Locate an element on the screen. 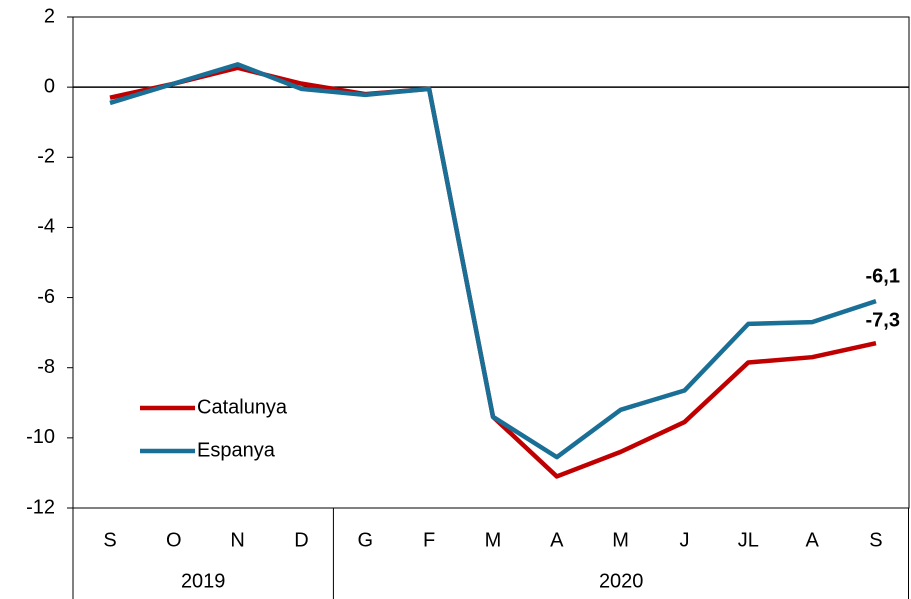 This screenshot has height=599, width=911. x-tick-label: N is located at coordinates (237, 540).